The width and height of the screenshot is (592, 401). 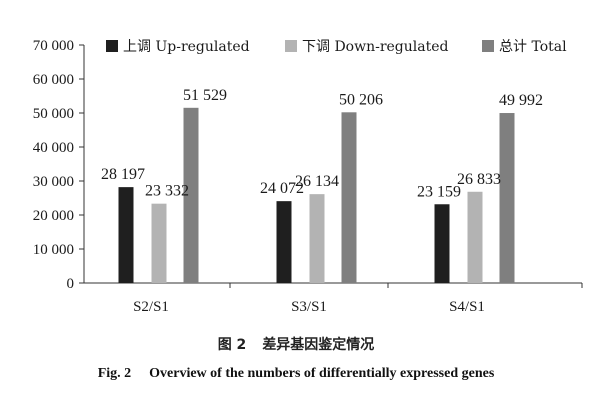 I want to click on figure-caption-chinese: 图 2 差异基因鉴定情况, so click(x=296, y=344).